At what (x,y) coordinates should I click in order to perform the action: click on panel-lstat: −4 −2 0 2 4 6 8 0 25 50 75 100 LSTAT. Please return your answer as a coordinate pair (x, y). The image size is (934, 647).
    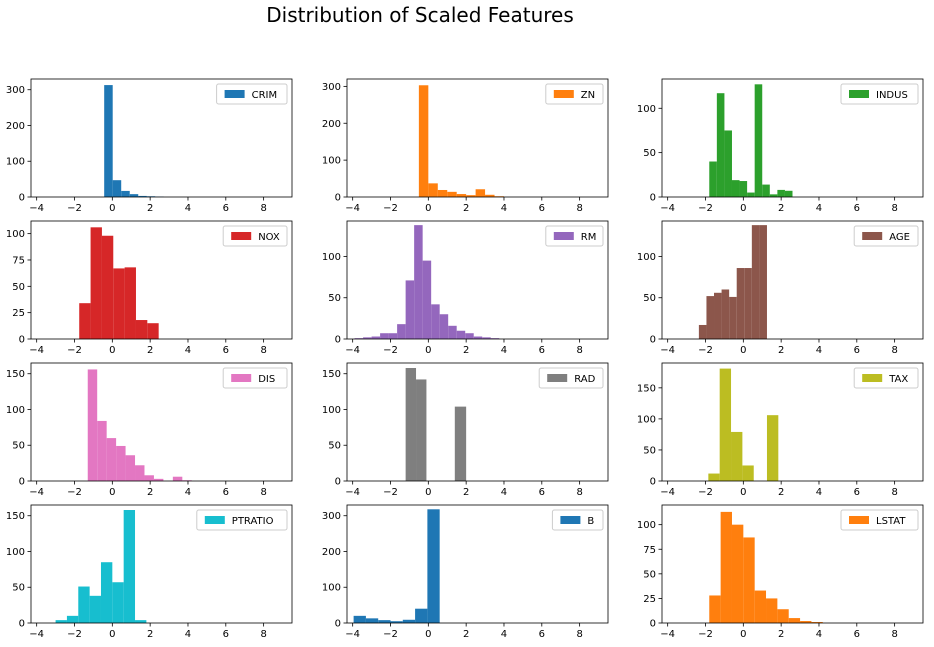
    Looking at the image, I should click on (780, 572).